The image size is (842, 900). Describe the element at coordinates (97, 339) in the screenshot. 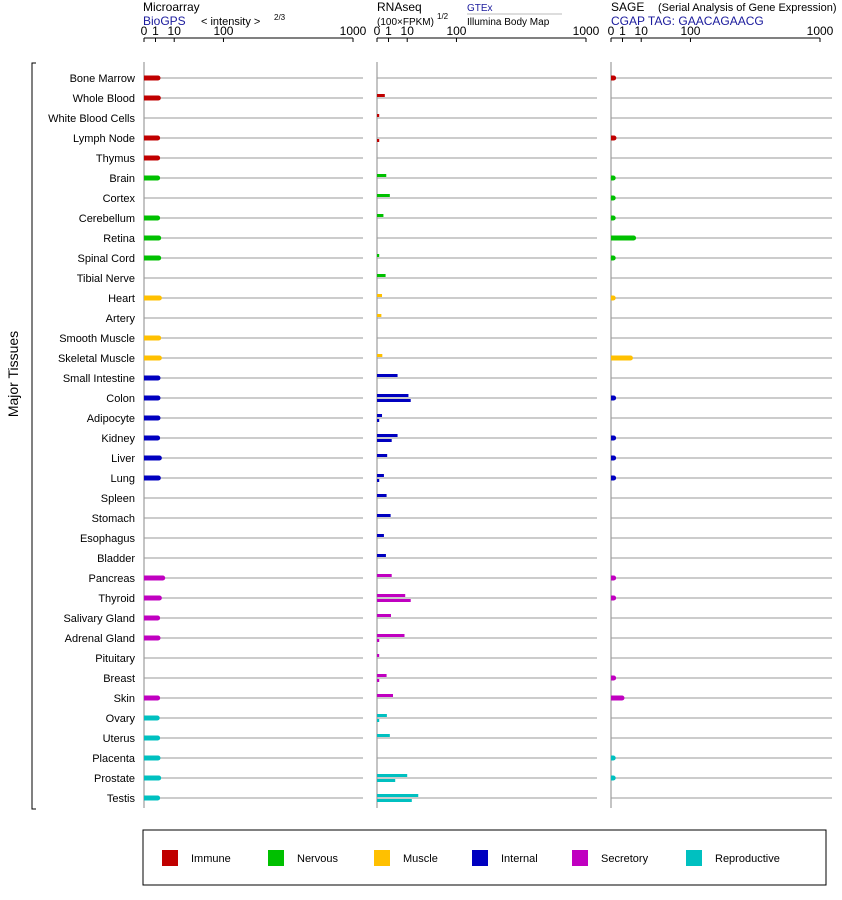

I see `tissue-label: Smooth Muscle` at that location.